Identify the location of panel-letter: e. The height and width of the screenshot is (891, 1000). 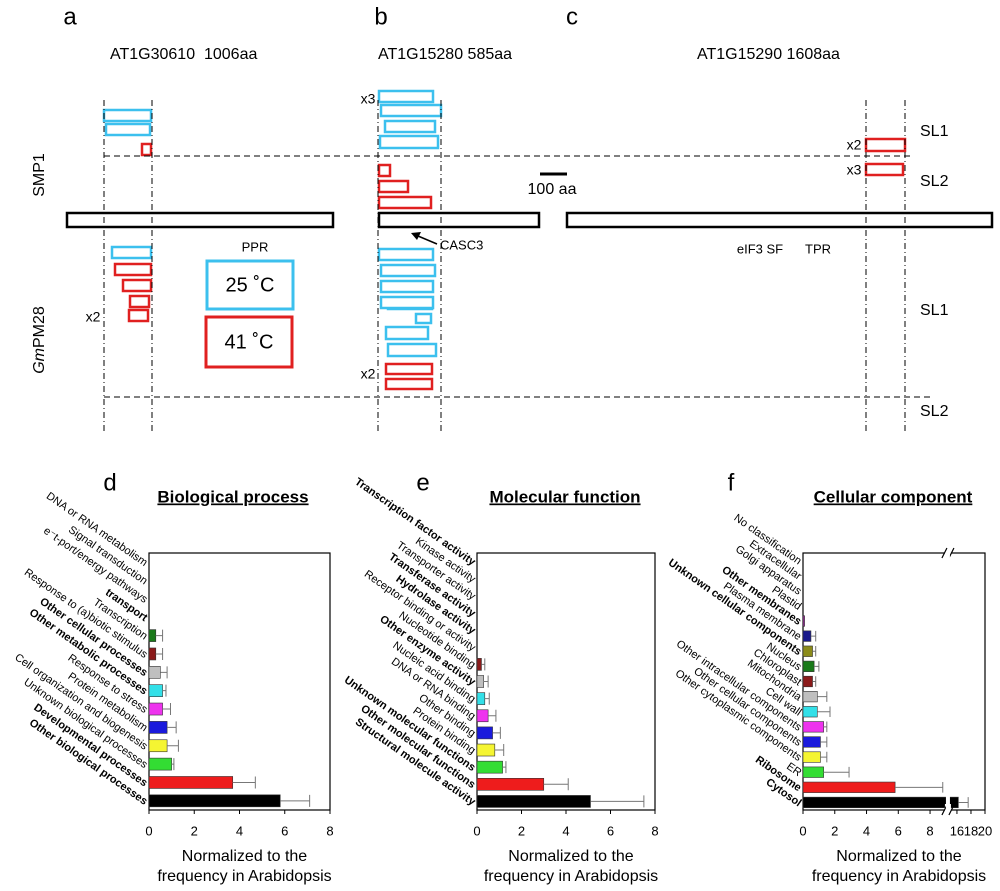
(422, 482).